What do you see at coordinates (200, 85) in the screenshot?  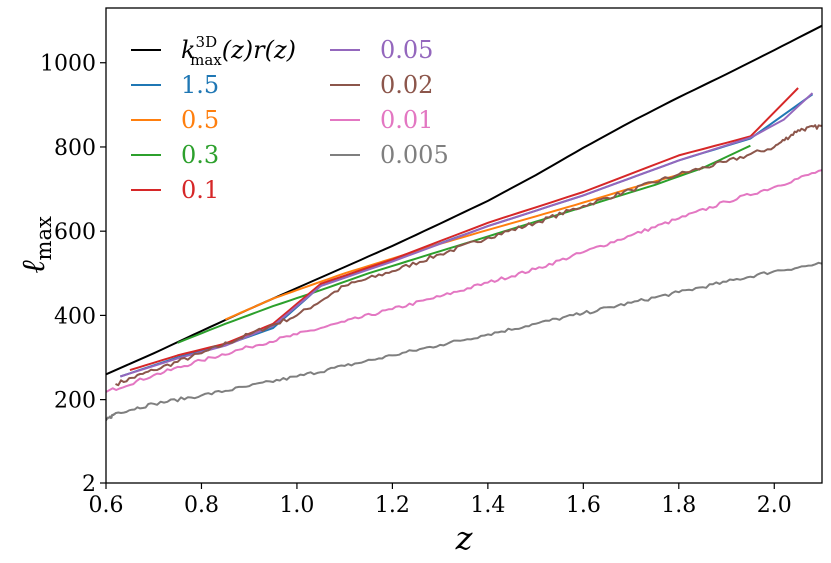 I see `legend-label: 1.5` at bounding box center [200, 85].